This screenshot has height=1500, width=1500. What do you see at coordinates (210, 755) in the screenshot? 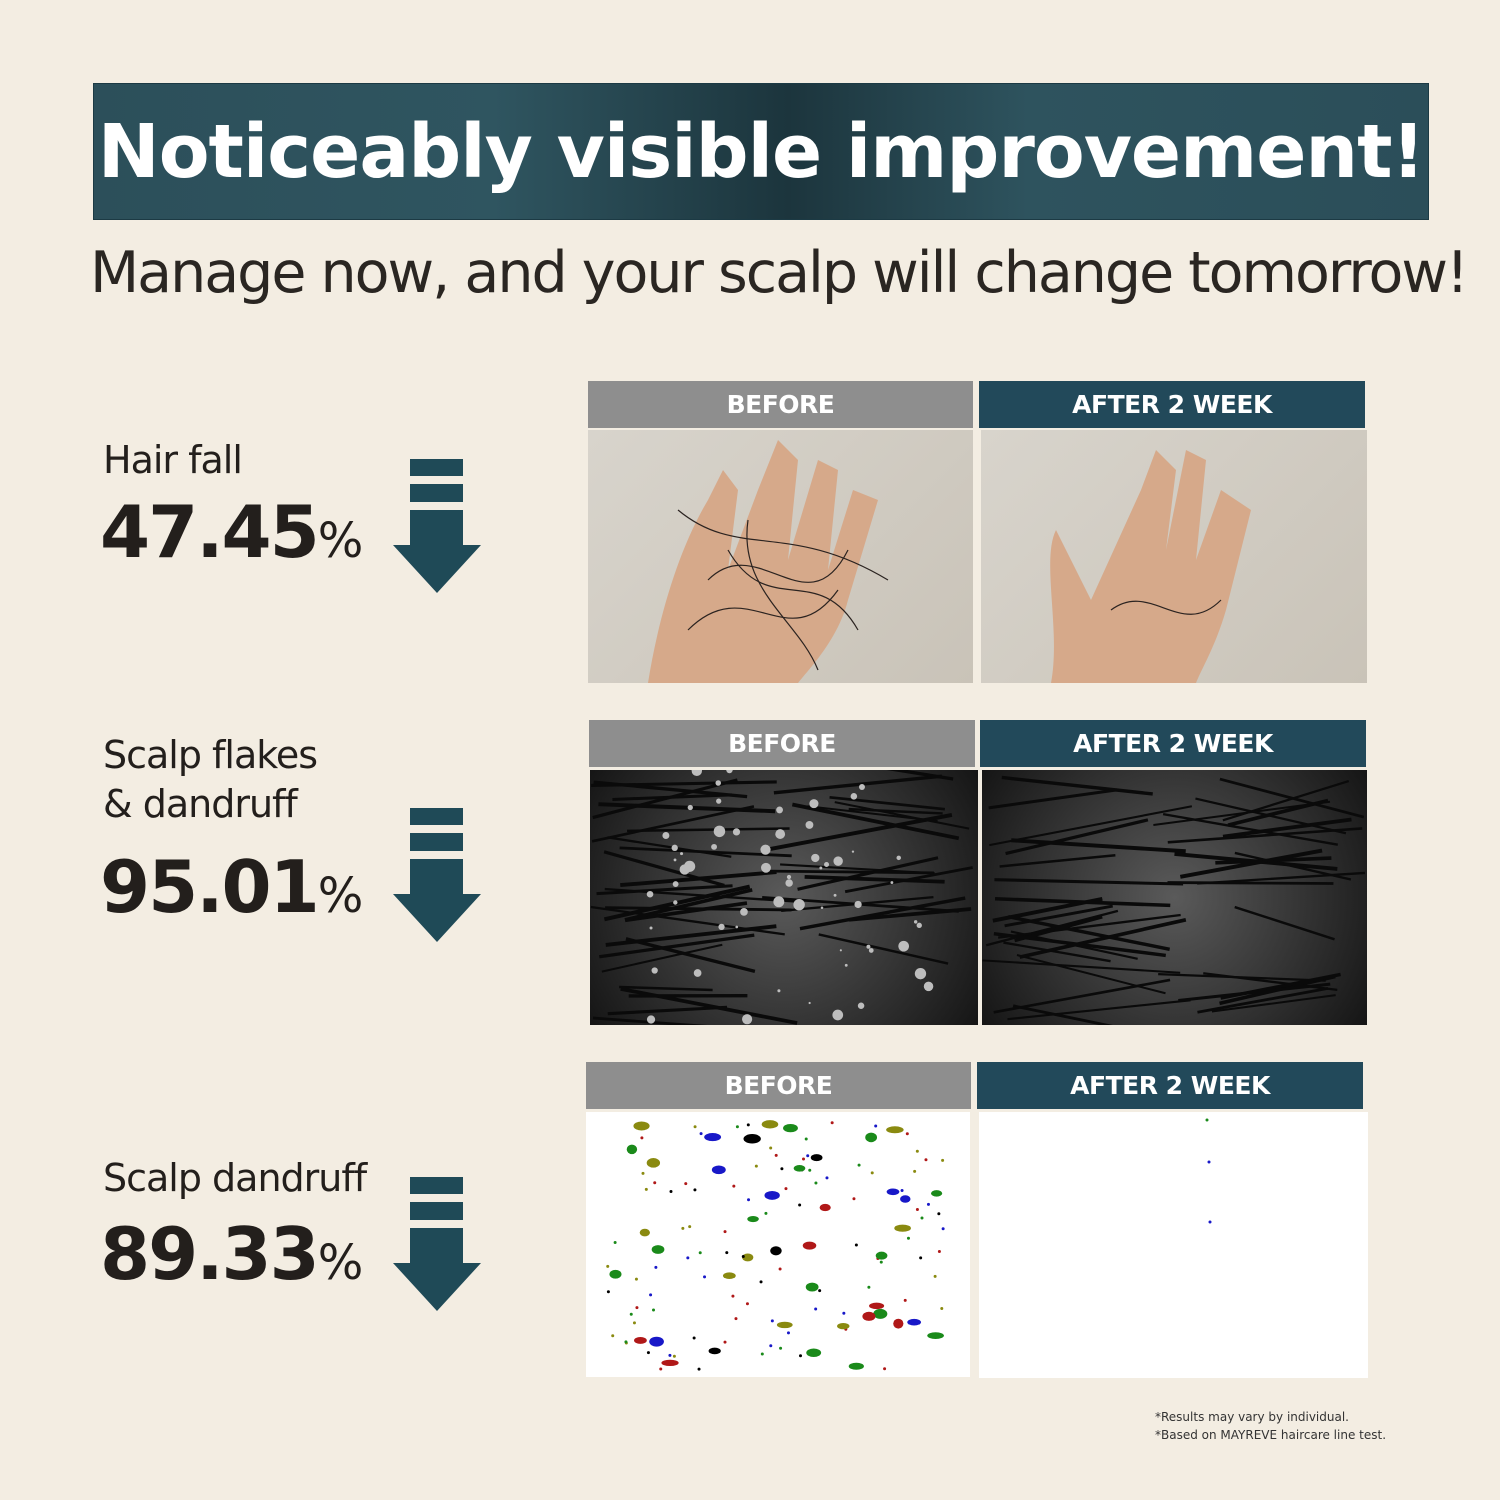
I see `row-2-label-line-1: Scalp flakes` at bounding box center [210, 755].